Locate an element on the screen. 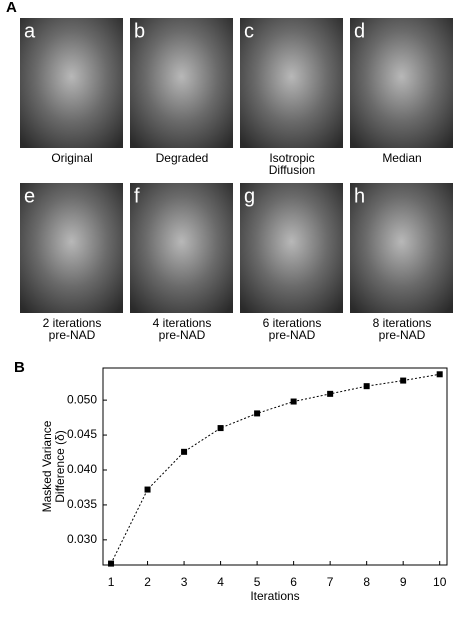  x-tick-label: 4 is located at coordinates (220, 582).